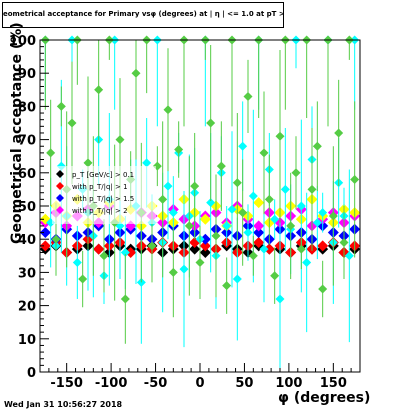 The height and width of the screenshot is (414, 400). I want to click on legend-entry: p_T [GeV/c] > 0.1, so click(103, 175).